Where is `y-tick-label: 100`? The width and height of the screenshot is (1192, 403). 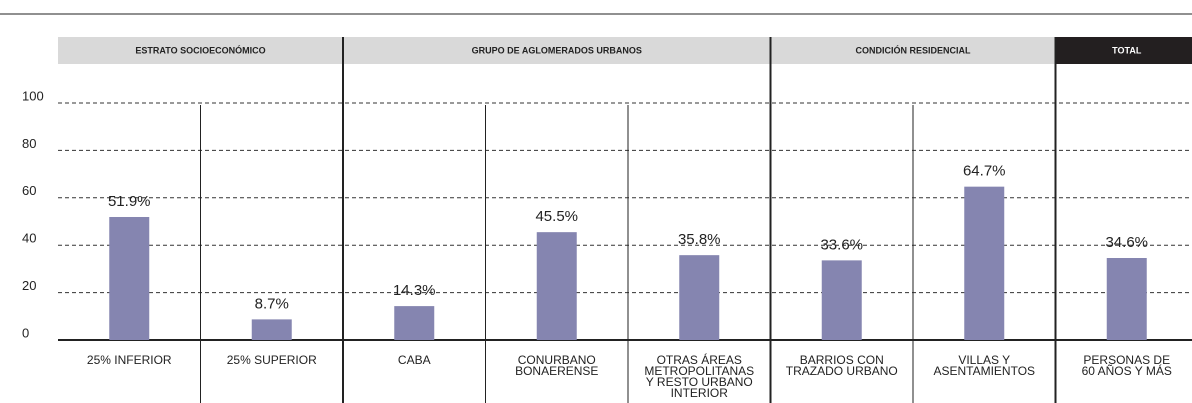 y-tick-label: 100 is located at coordinates (33, 95).